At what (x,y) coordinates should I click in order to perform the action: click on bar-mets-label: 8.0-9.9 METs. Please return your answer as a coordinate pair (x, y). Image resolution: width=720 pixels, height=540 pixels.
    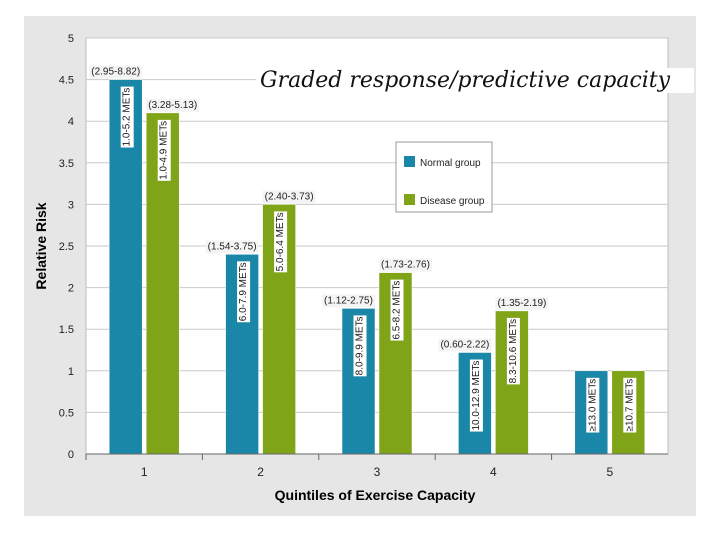
    Looking at the image, I should click on (360, 345).